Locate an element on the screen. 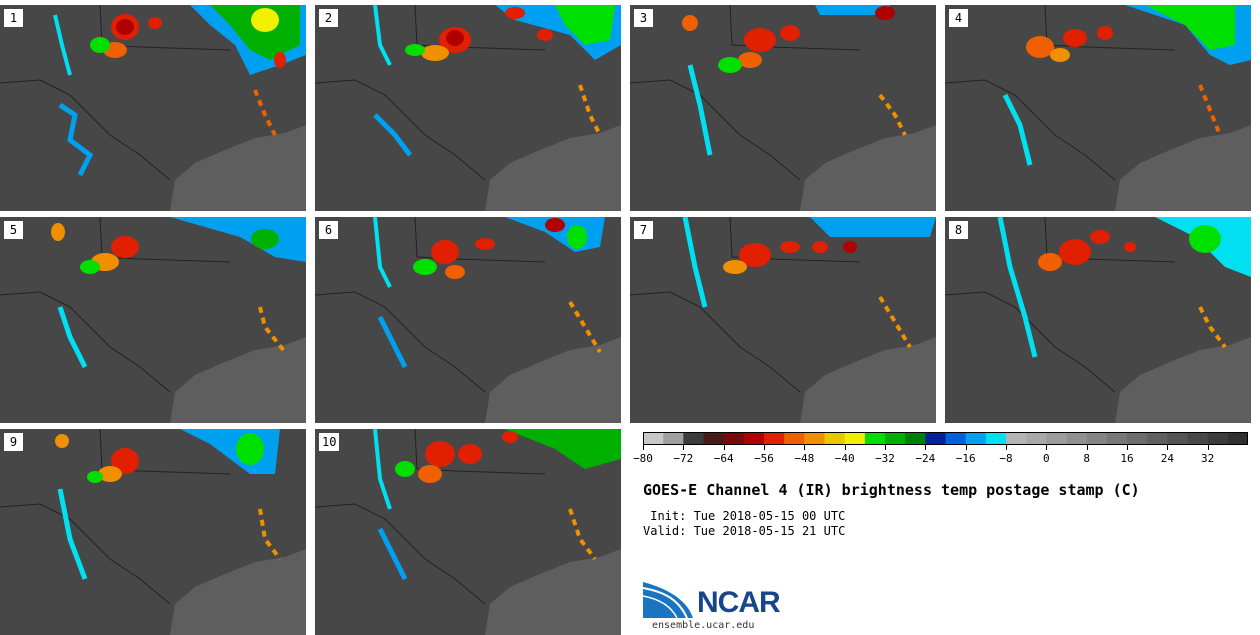 The height and width of the screenshot is (635, 1260). stamp-panel-2: 2 is located at coordinates (468, 108).